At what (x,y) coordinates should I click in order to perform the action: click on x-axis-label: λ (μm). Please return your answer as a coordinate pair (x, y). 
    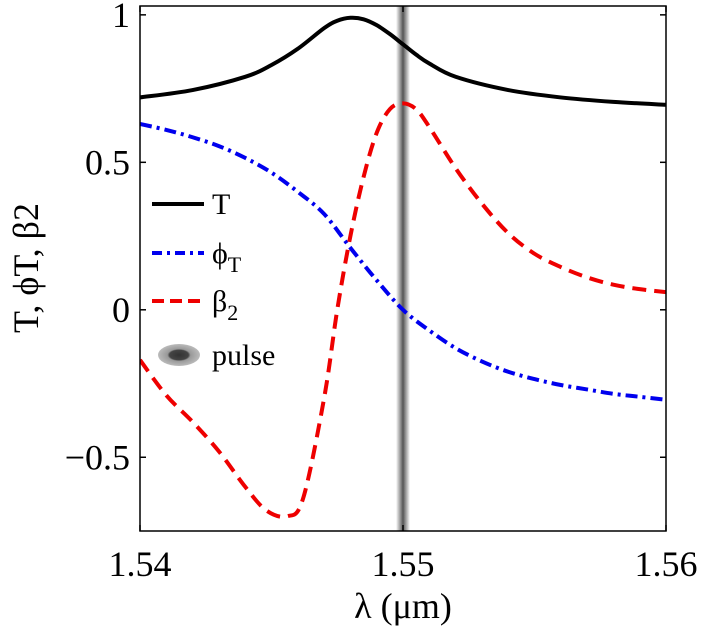
    Looking at the image, I should click on (403, 606).